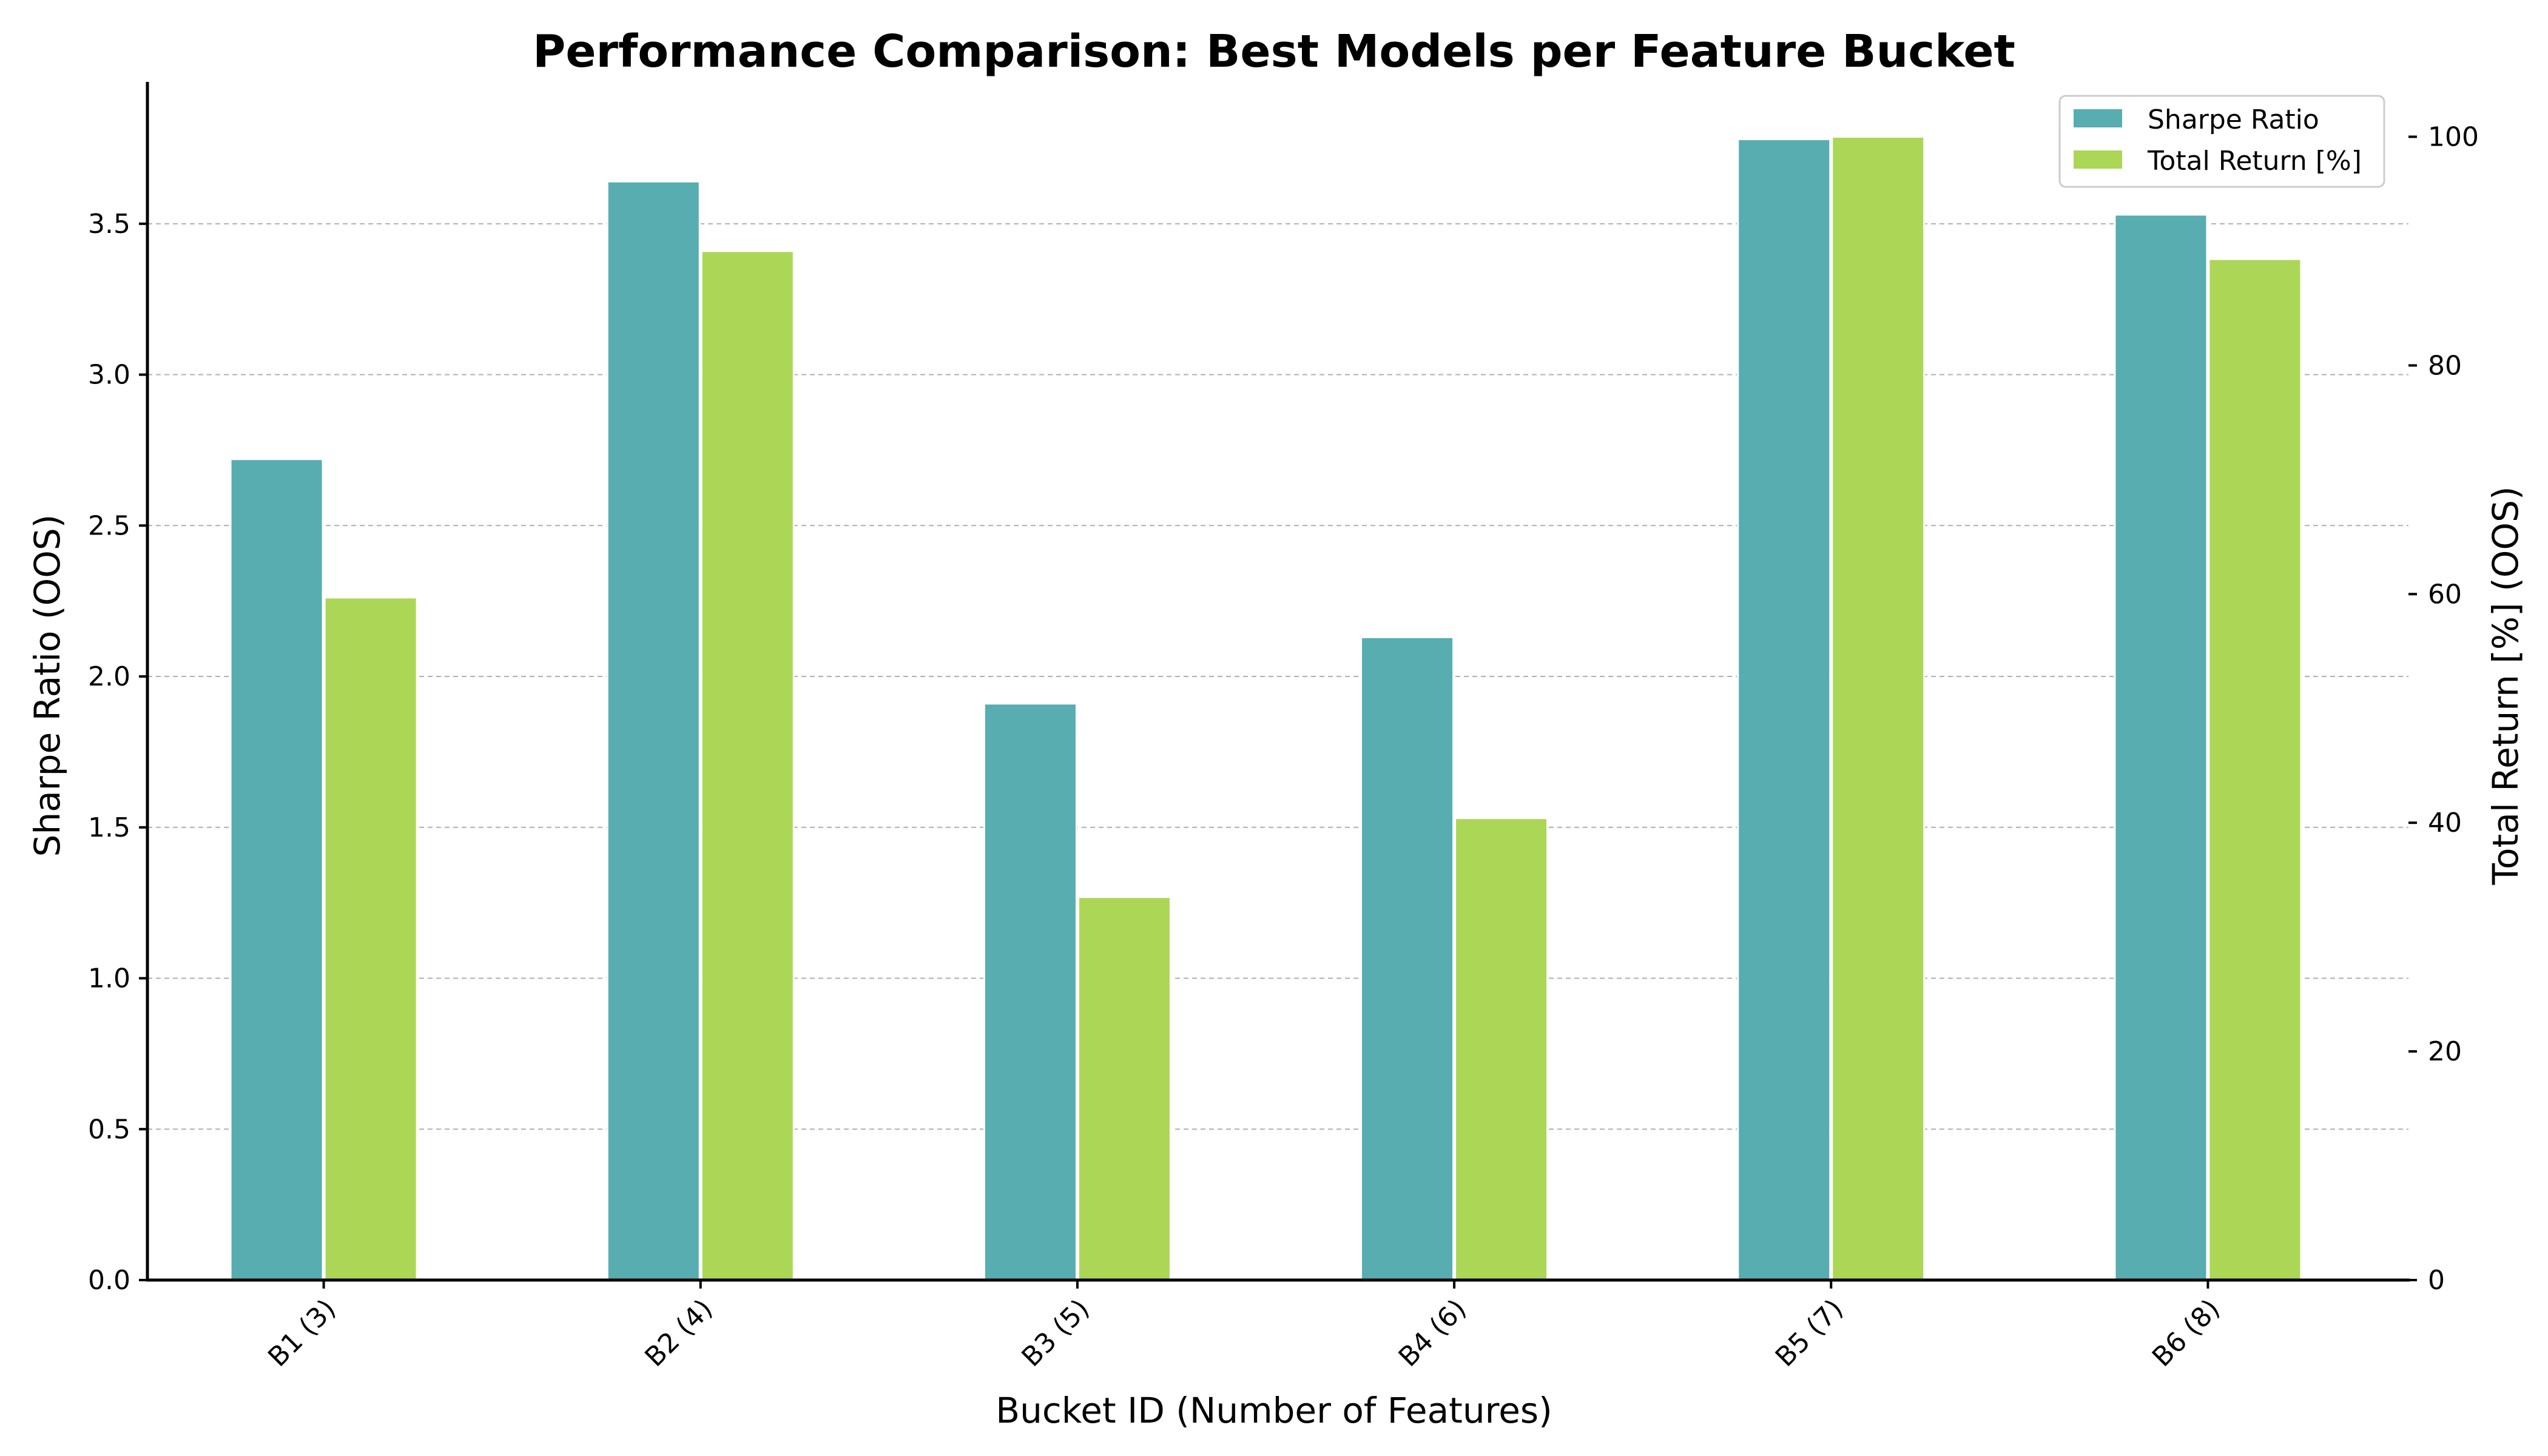  I want to click on legend-label-sharpe-ratio: Sharpe Ratio, so click(2233, 119).